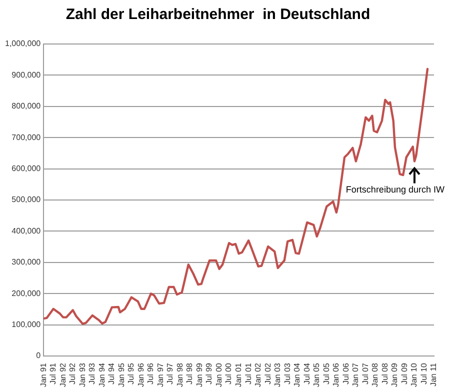 This screenshot has height=392, width=450. What do you see at coordinates (23, 43) in the screenshot?
I see `y-tick-label: 1,000,000` at bounding box center [23, 43].